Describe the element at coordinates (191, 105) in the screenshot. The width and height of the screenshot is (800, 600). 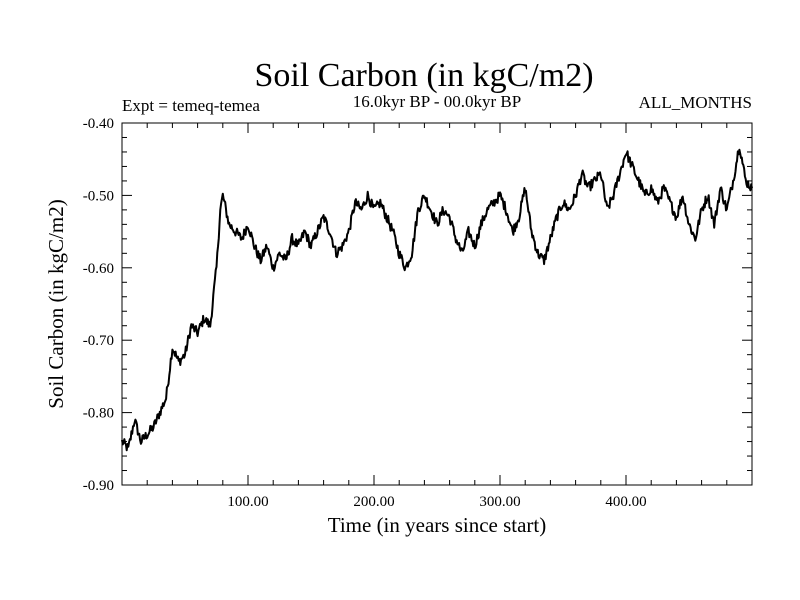
I see `experiment-label: Expt = temeq-temea` at that location.